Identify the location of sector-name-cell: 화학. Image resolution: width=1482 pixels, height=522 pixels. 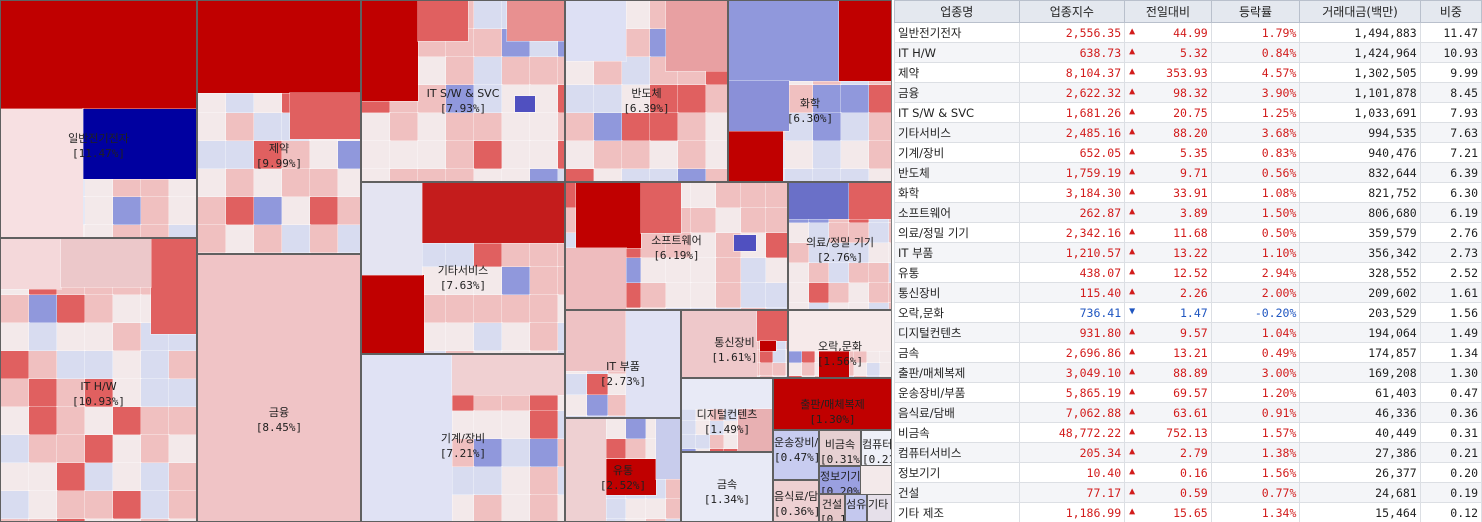
(957, 192).